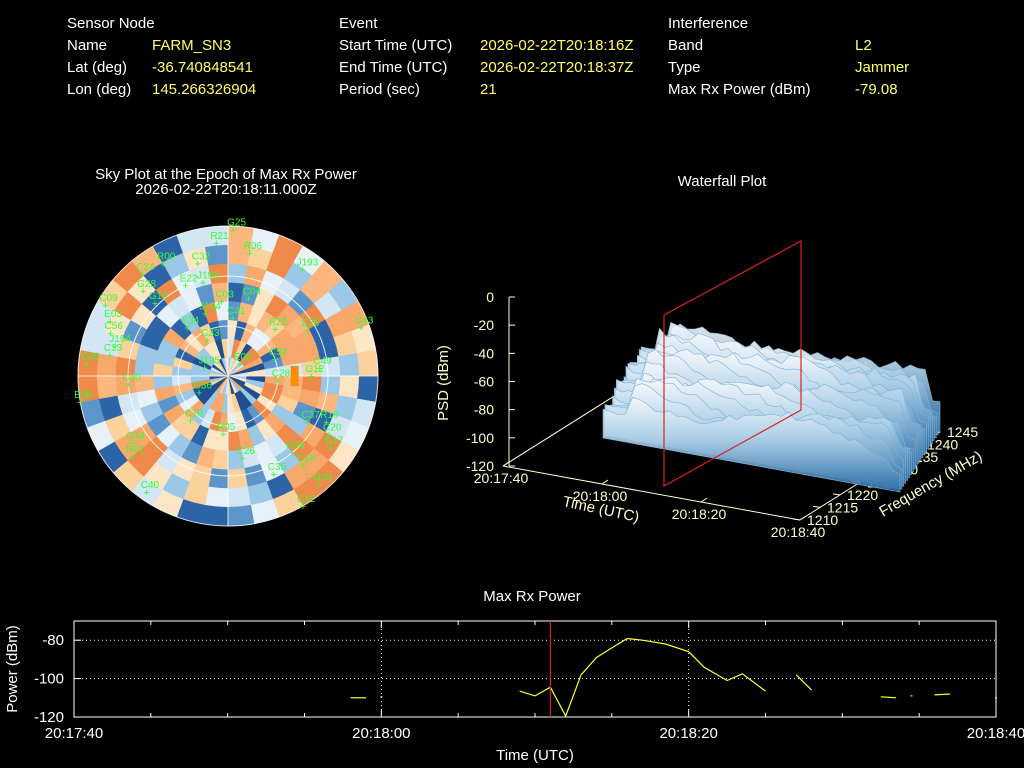  I want to click on satellite-r00: +R00, so click(166, 260).